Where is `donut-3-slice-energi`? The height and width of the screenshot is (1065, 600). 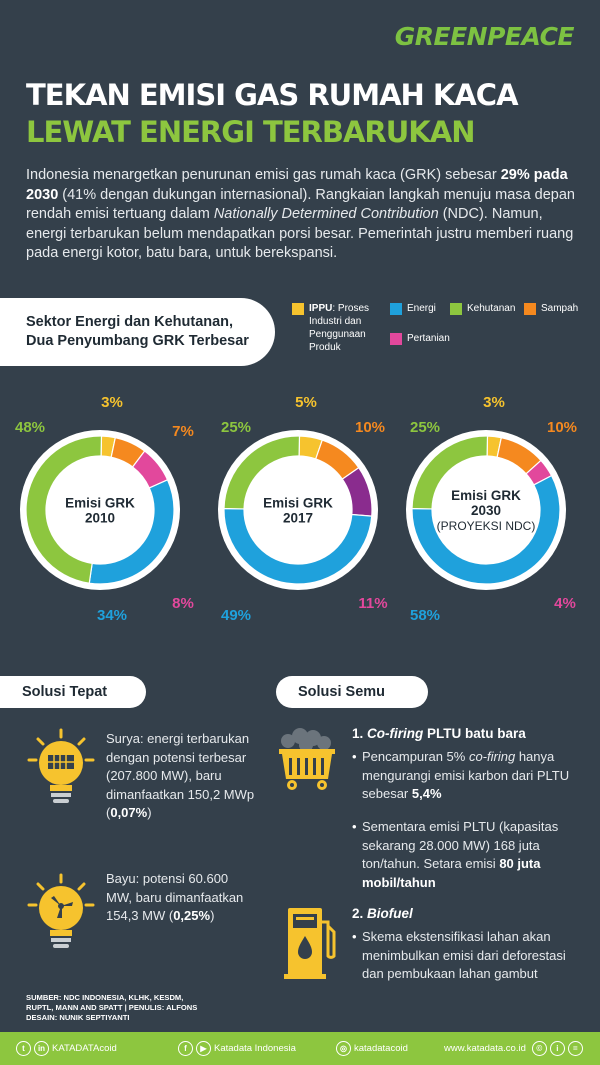 donut-3-slice-energi is located at coordinates (486, 529).